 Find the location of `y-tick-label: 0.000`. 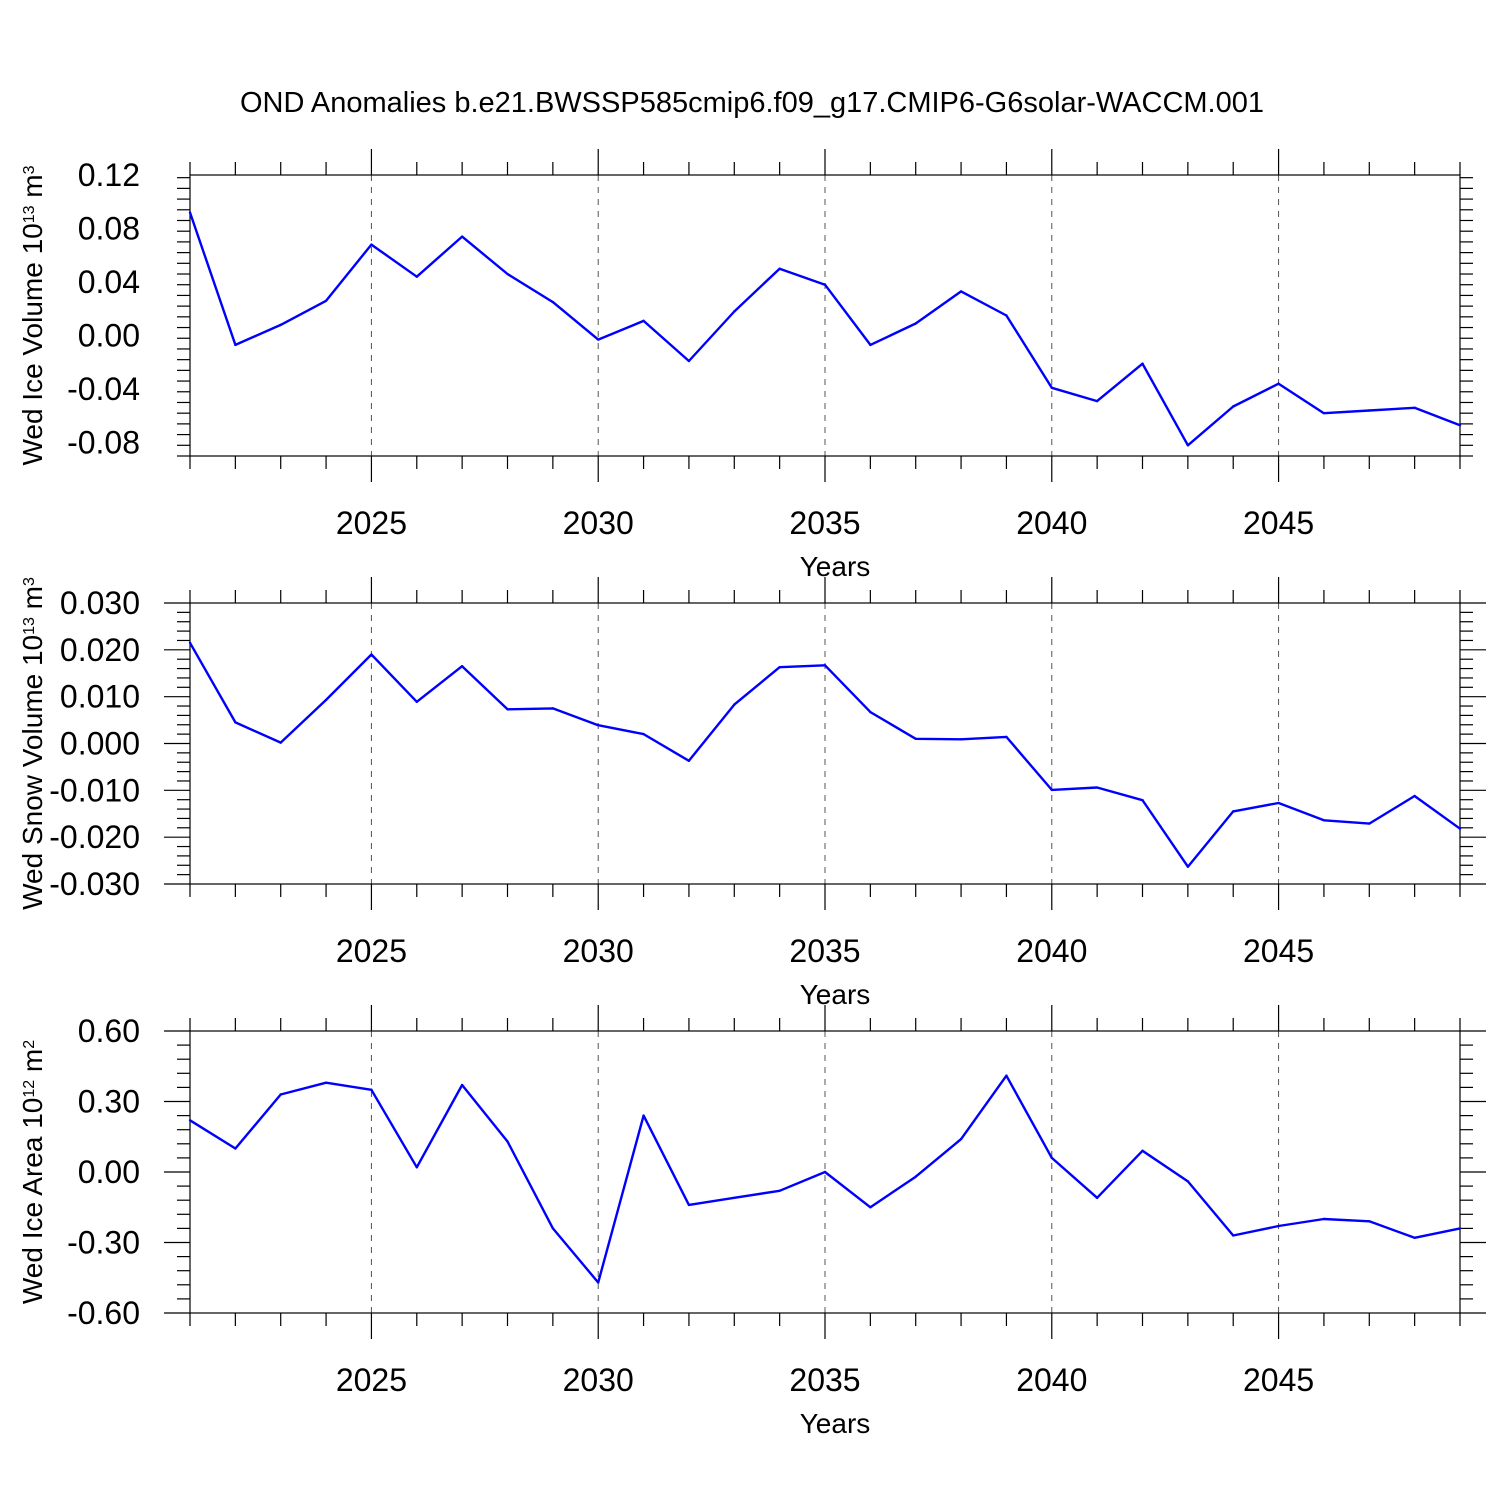

y-tick-label: 0.000 is located at coordinates (100, 744).